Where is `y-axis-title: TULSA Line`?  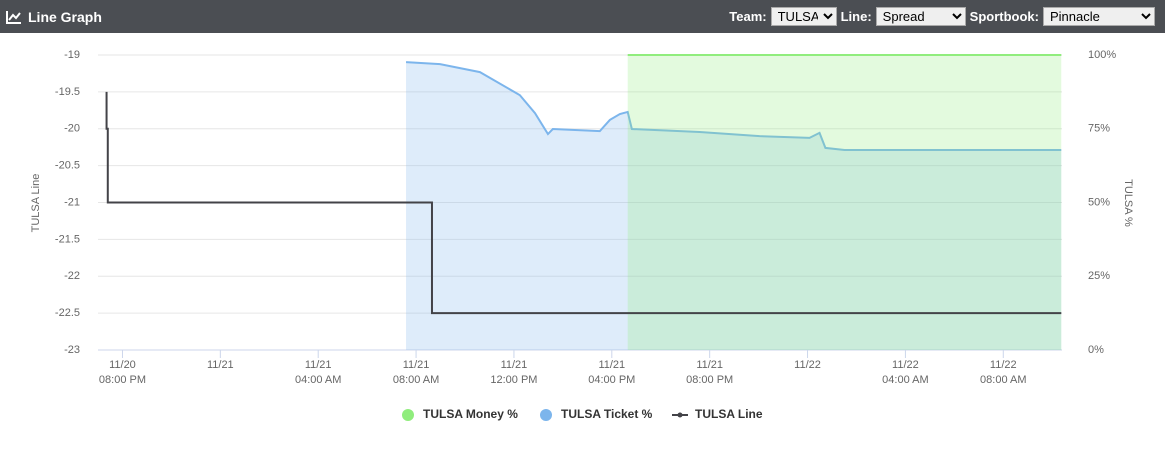 y-axis-title: TULSA Line is located at coordinates (36, 203).